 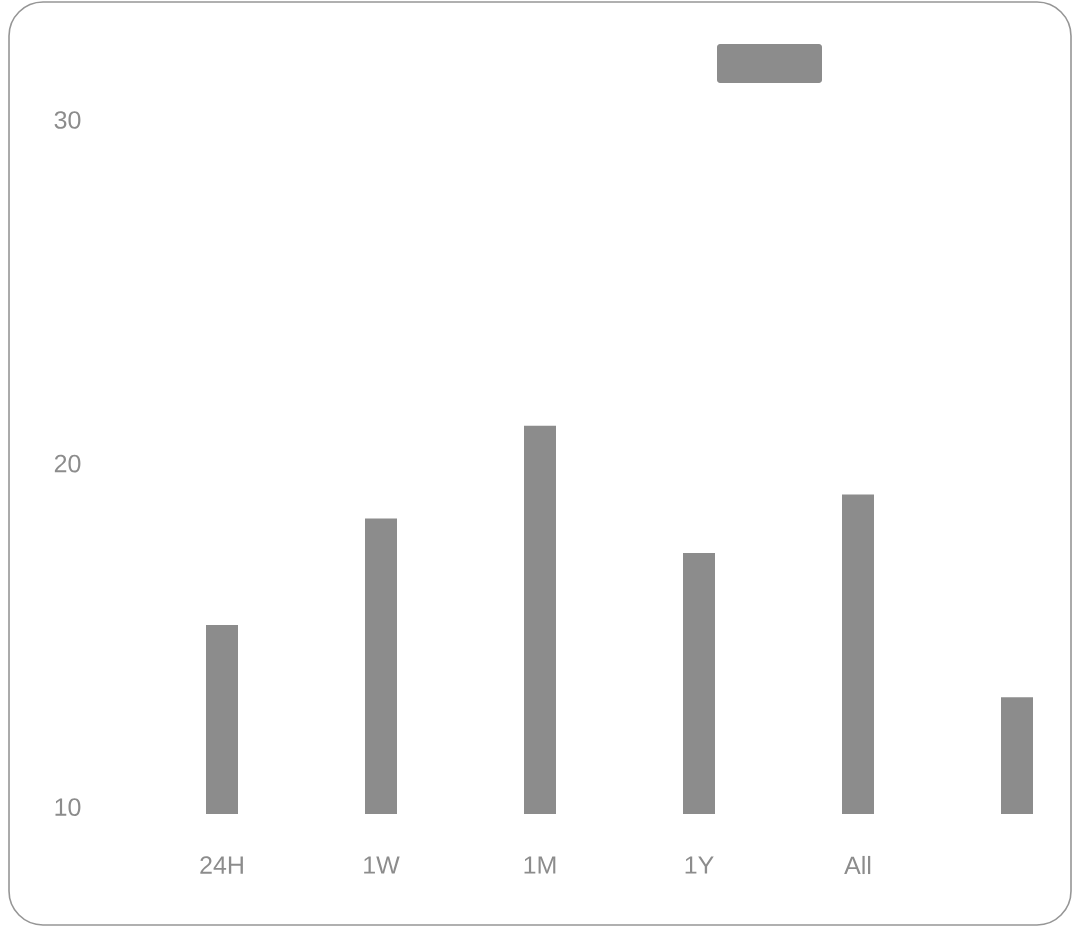 What do you see at coordinates (857, 865) in the screenshot?
I see `x-tick-label: All` at bounding box center [857, 865].